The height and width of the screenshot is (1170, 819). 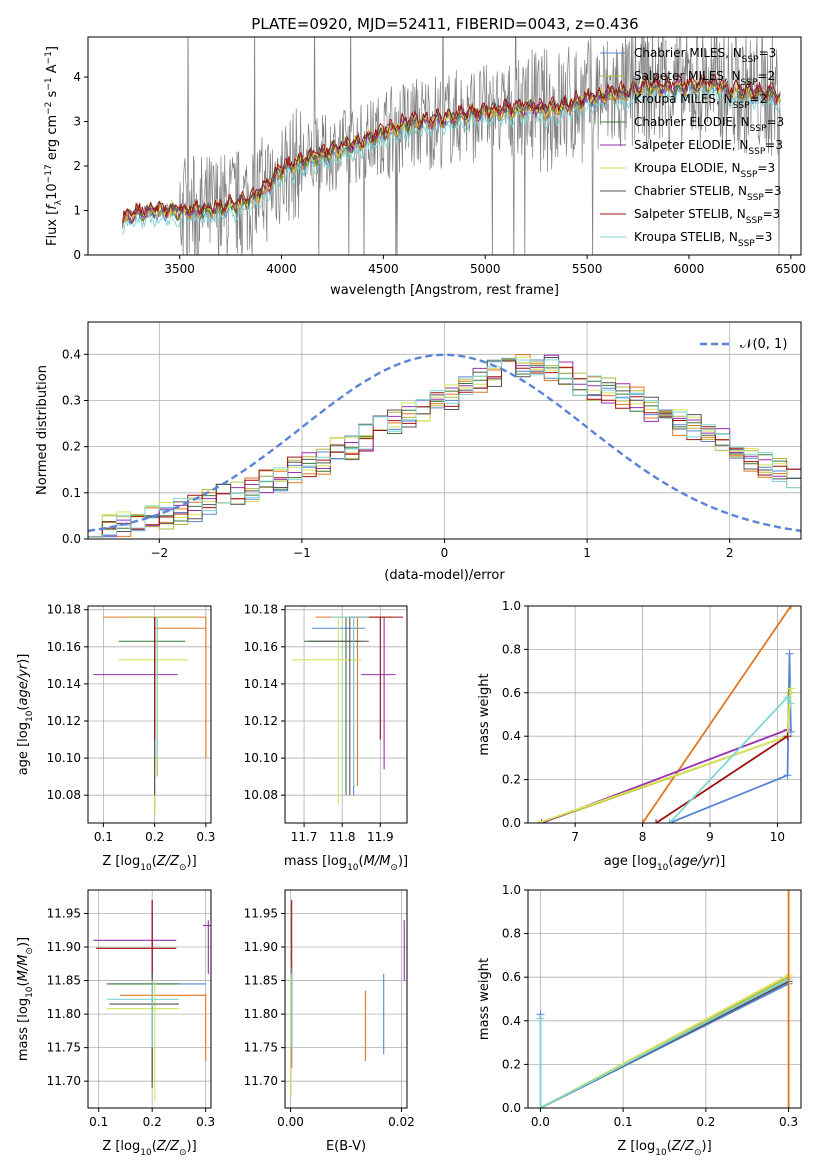 What do you see at coordinates (445, 553) in the screenshot?
I see `x-tick-label: 0` at bounding box center [445, 553].